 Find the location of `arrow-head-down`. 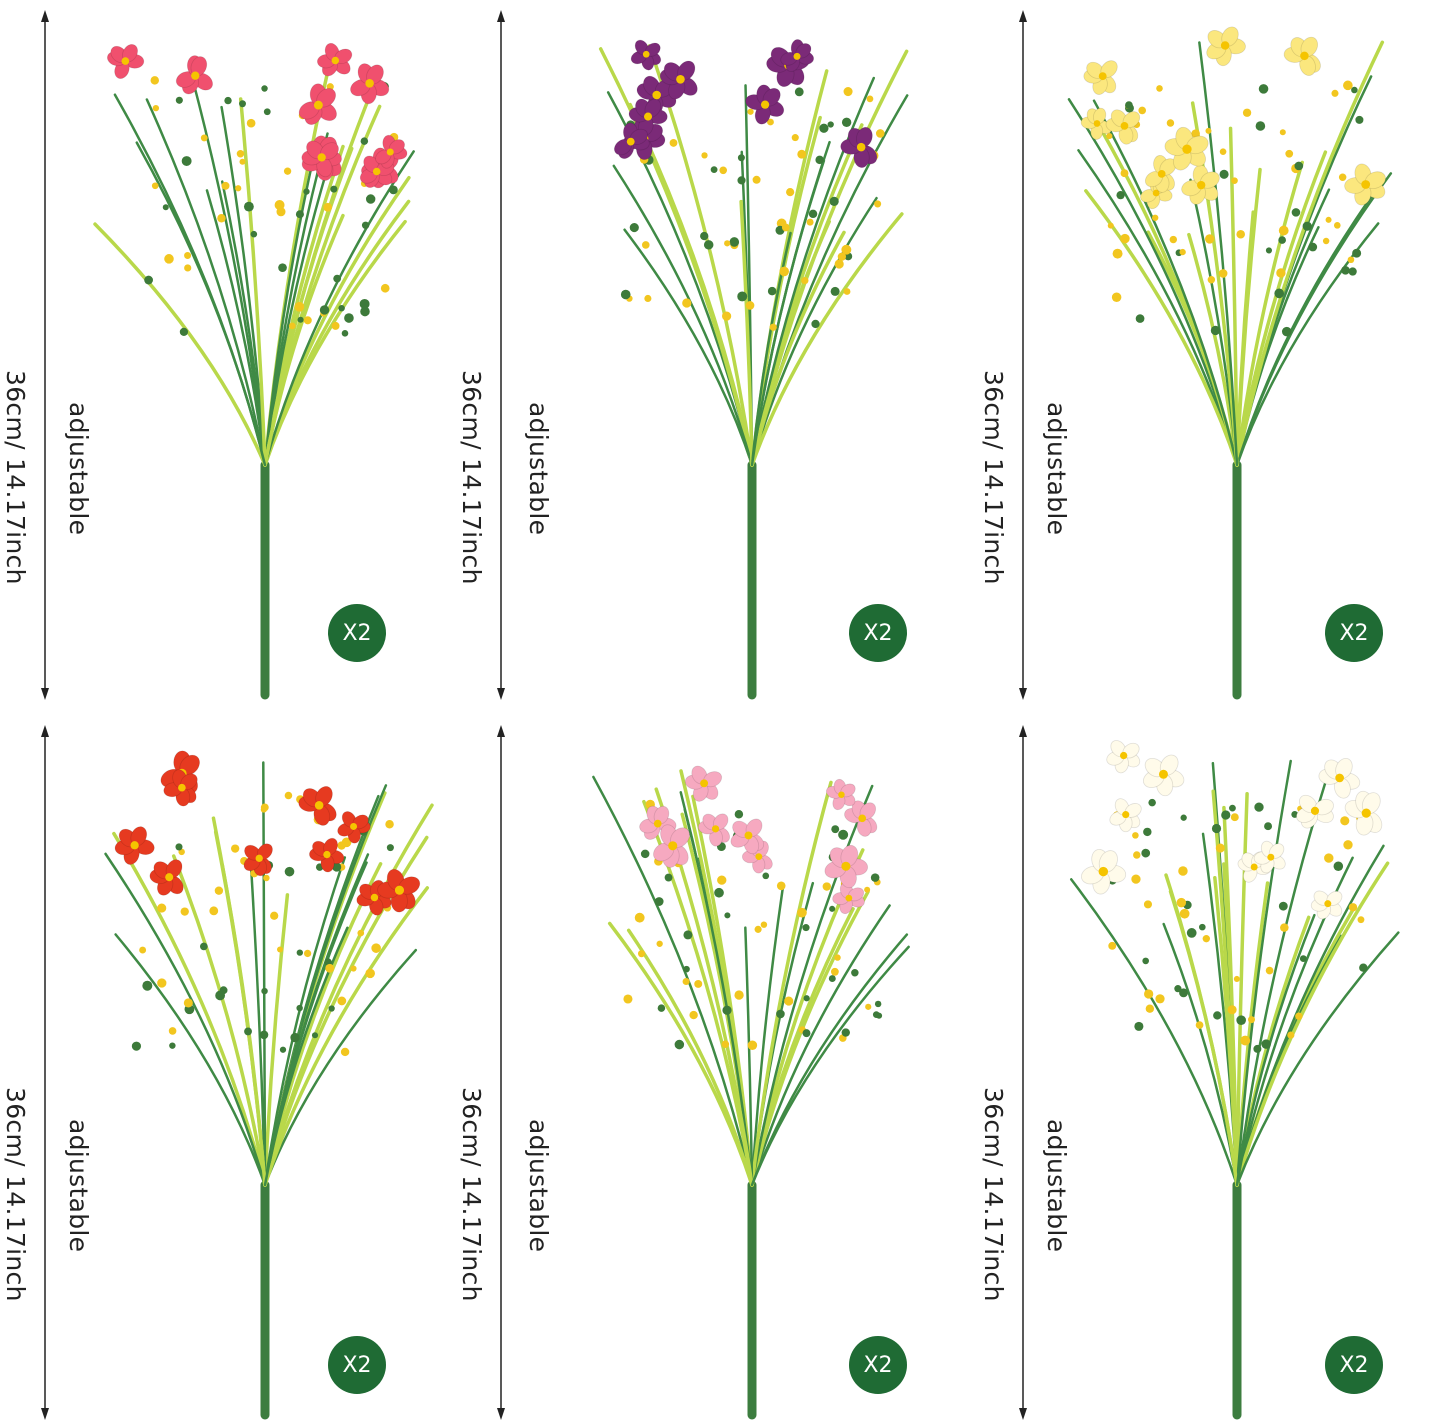

arrow-head-down is located at coordinates (501, 1414).